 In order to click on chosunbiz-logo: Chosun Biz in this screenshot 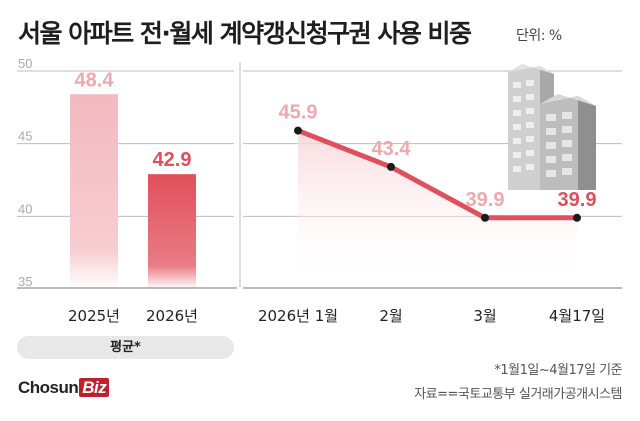, I will do `click(64, 388)`.